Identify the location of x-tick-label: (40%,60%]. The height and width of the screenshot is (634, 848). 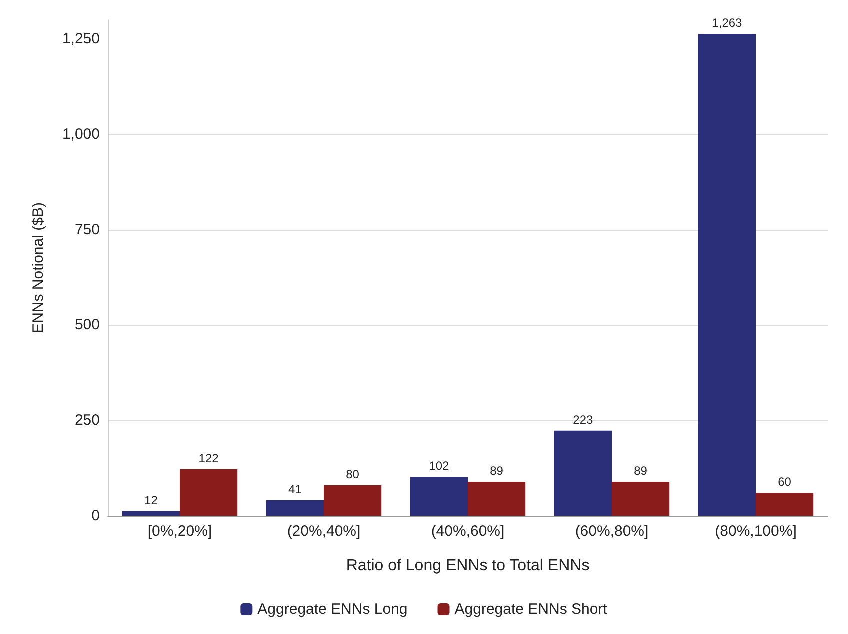
(468, 531).